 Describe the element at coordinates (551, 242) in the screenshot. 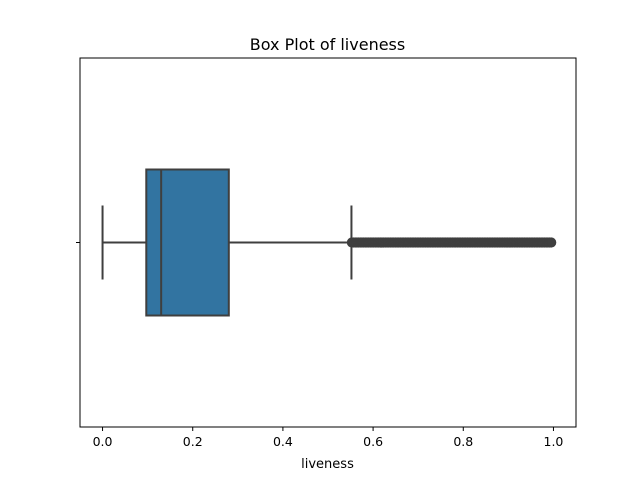

I see `outlier-point` at that location.